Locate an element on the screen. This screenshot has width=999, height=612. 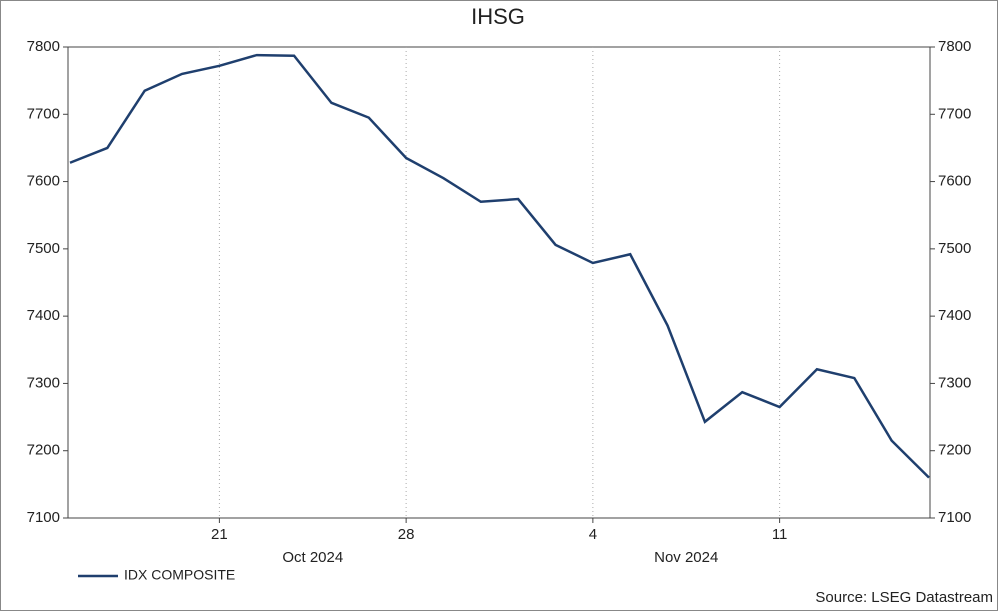
y-tick-label: 7300 is located at coordinates (43, 382).